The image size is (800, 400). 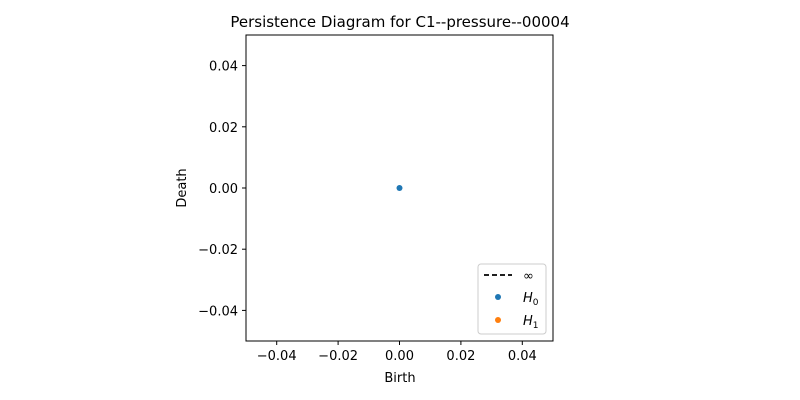 What do you see at coordinates (223, 128) in the screenshot?
I see `y-tick-label: 0.02` at bounding box center [223, 128].